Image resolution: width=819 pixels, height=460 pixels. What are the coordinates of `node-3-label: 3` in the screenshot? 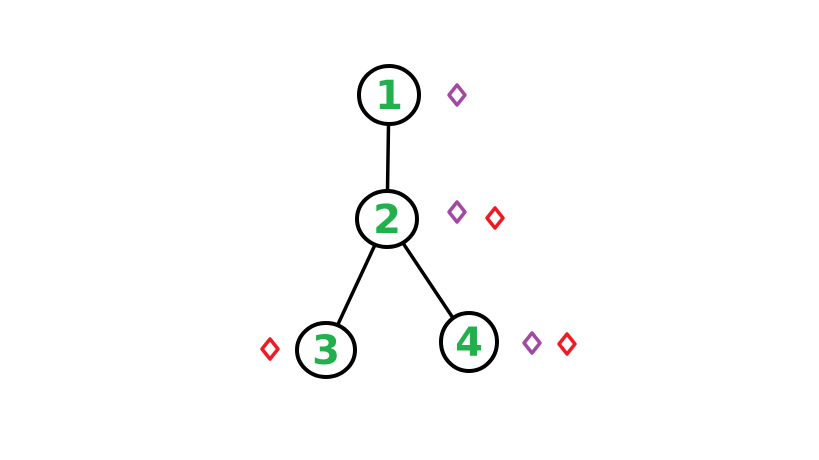 It's located at (326, 351).